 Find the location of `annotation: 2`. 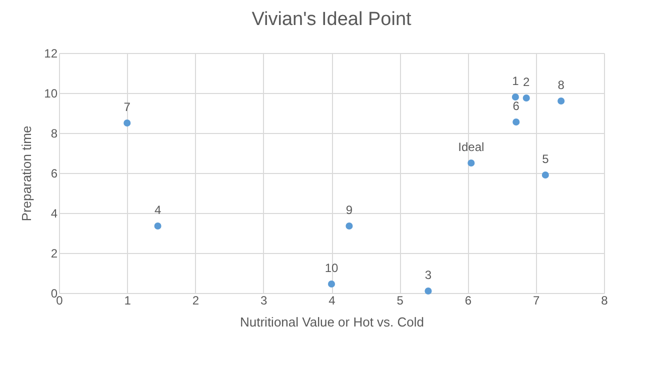

annotation: 2 is located at coordinates (526, 82).